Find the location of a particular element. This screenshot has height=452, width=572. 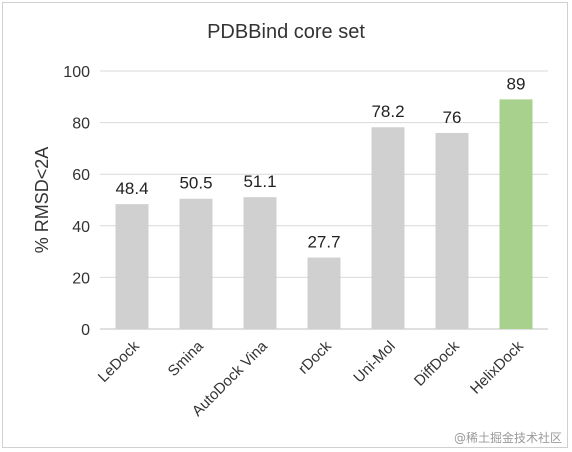

data-label: 89 is located at coordinates (516, 83).